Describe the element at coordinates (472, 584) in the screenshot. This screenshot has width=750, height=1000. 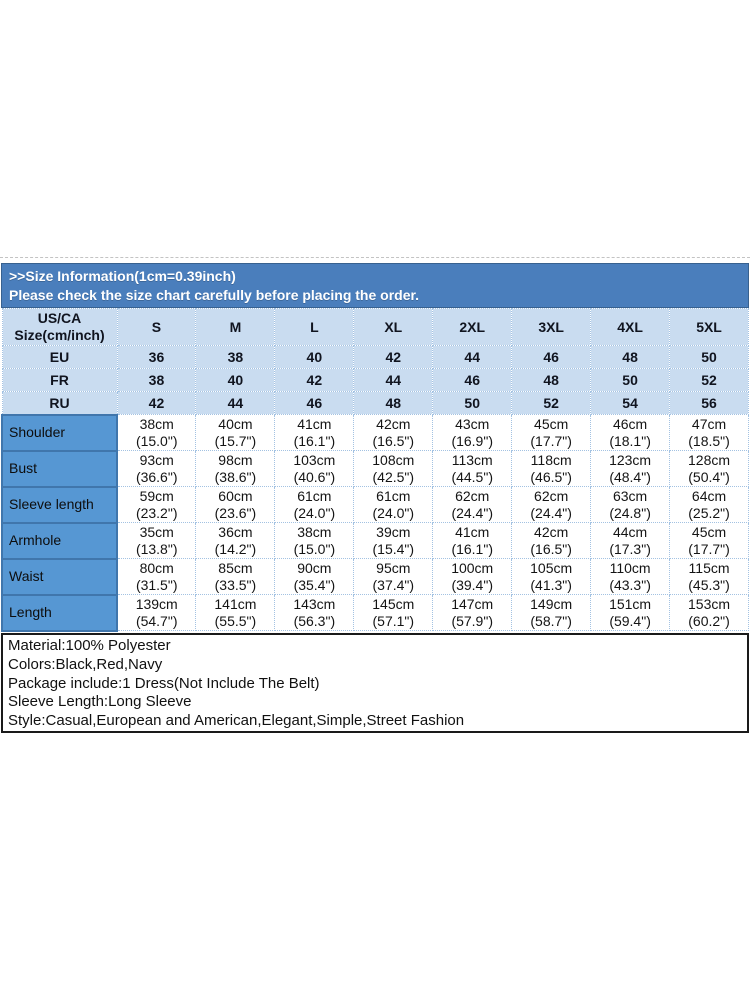
I see `measurement-inch-value: (39.4")` at that location.